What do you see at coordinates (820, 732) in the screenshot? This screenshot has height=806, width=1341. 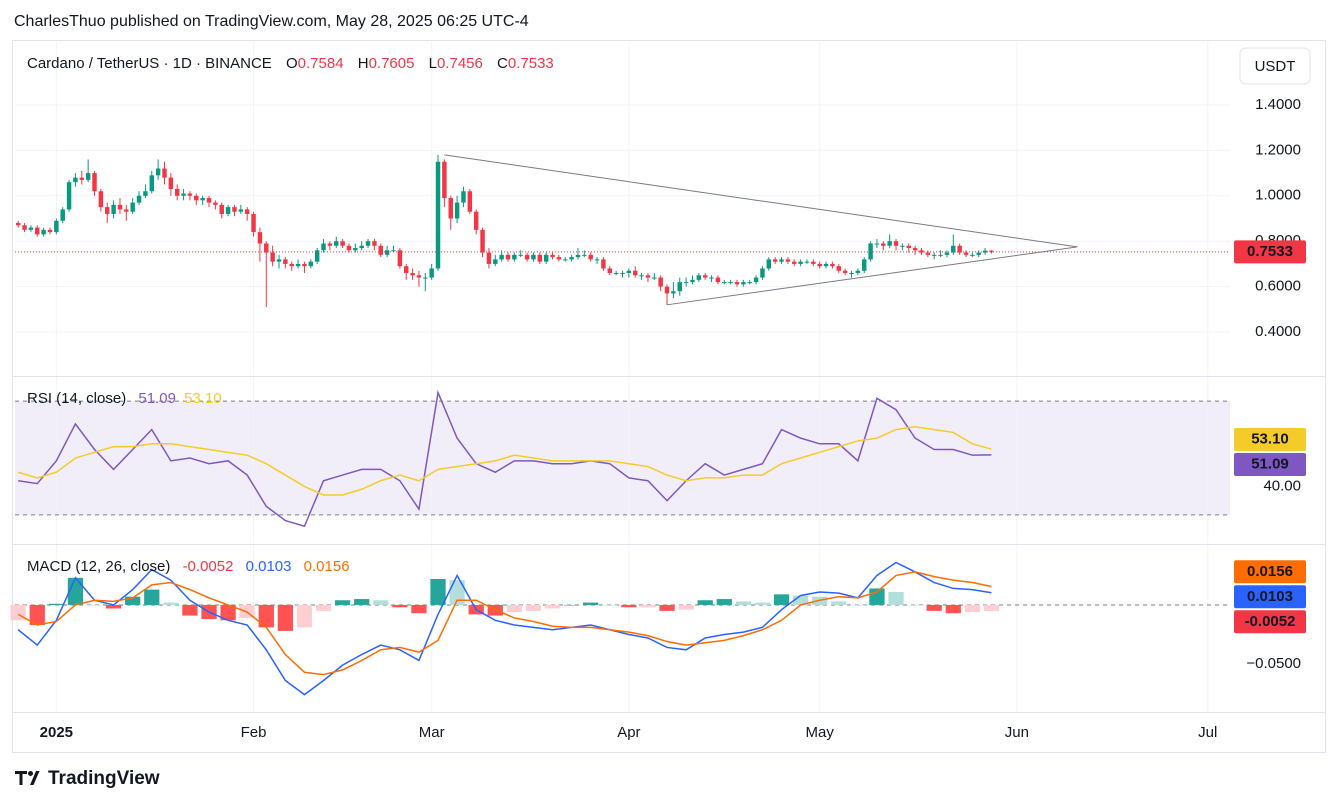 I see `x-tick-label: May` at bounding box center [820, 732].